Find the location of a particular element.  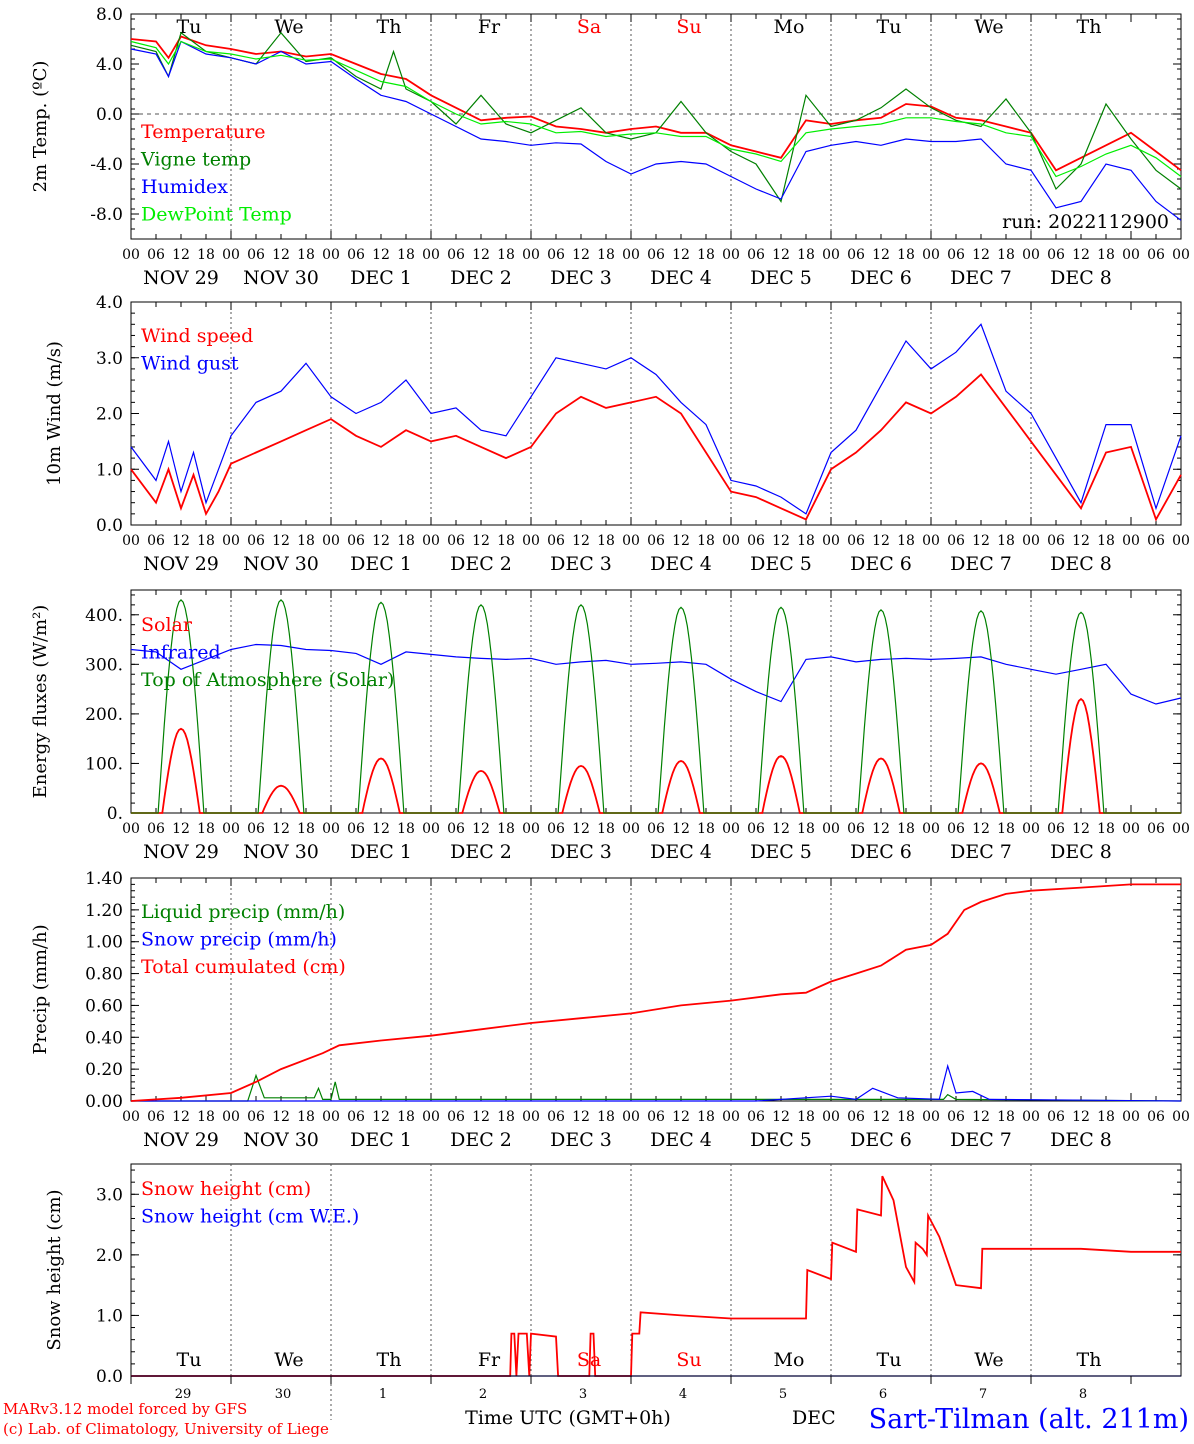

y-axis-label: 10m Wind (m/s) is located at coordinates (54, 413).